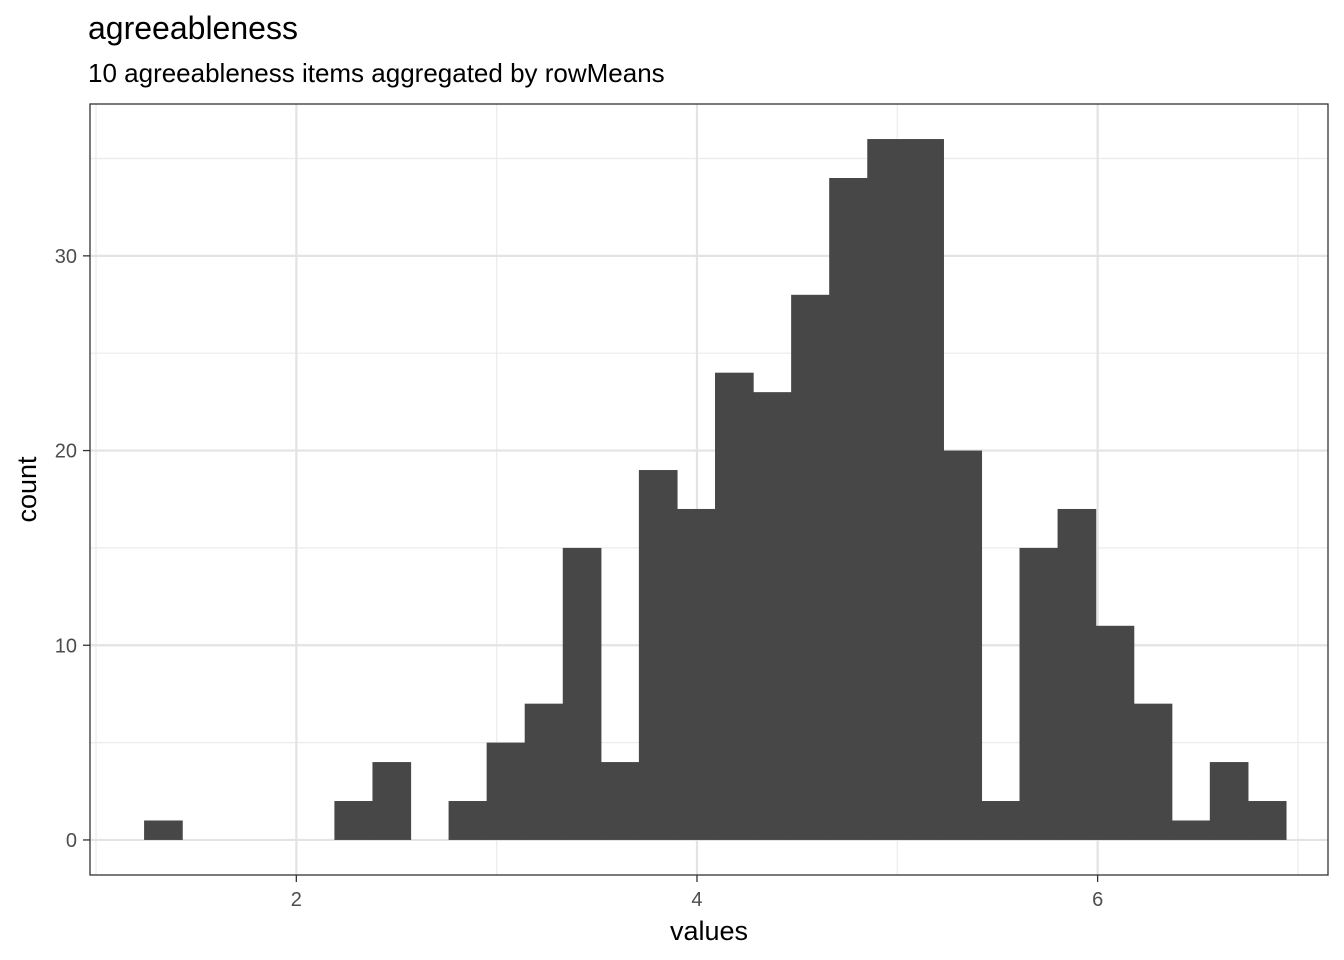  I want to click on y-axis: 0 10 20 30, so click(72, 549).